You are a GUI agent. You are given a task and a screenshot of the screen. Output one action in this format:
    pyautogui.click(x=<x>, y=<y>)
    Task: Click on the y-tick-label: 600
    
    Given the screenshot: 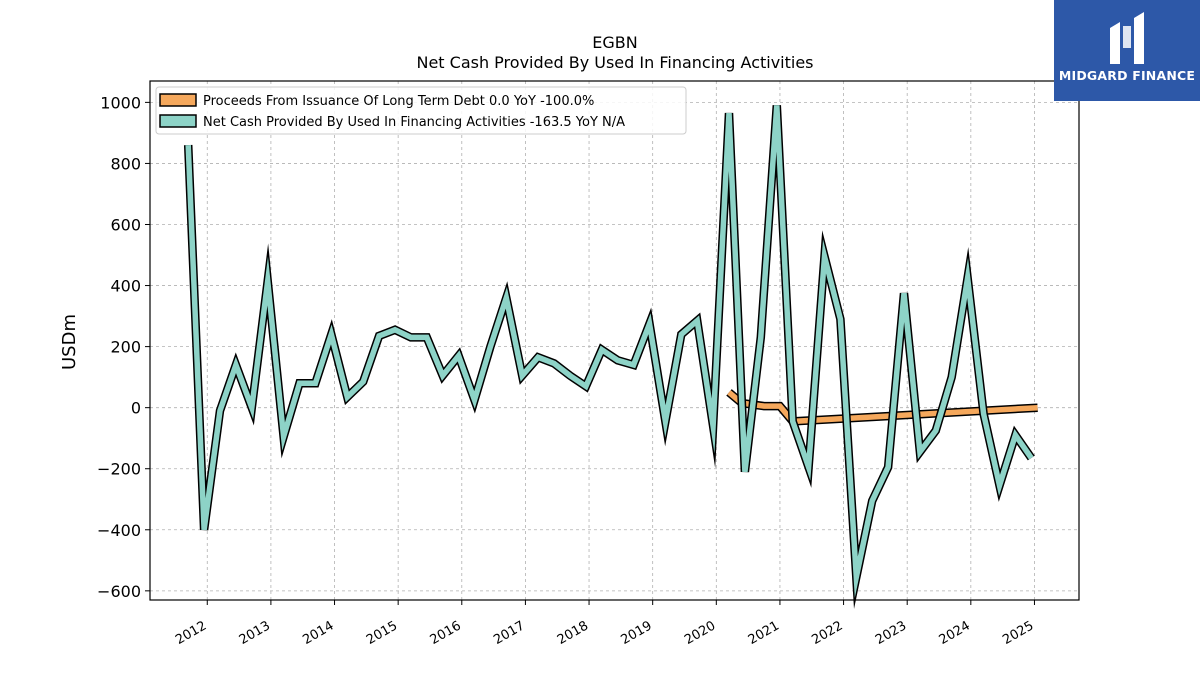 What is the action you would take?
    pyautogui.click(x=125, y=224)
    